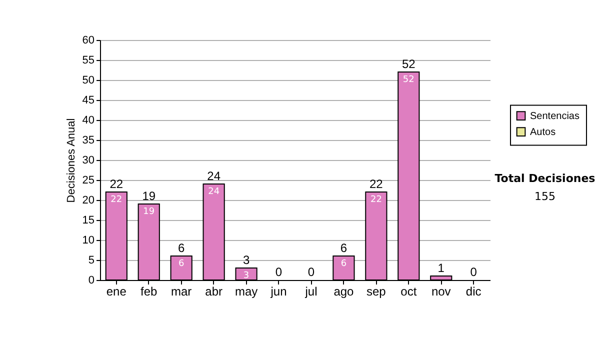  What do you see at coordinates (474, 291) in the screenshot?
I see `x-tick-label: dic` at bounding box center [474, 291].